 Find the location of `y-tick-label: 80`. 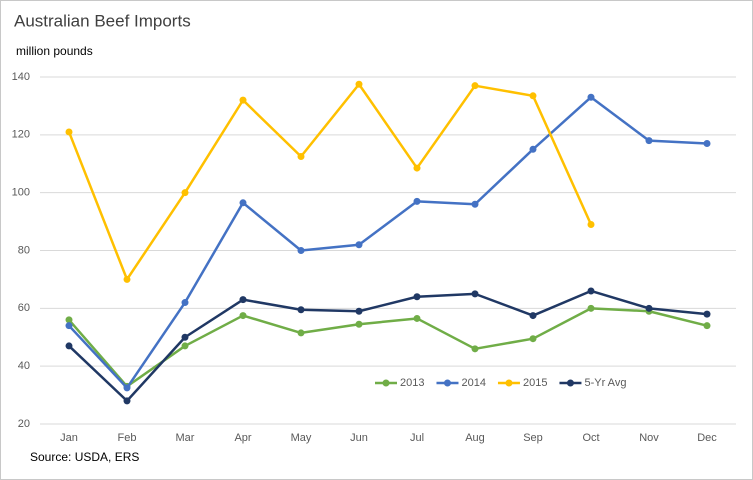

y-tick-label: 80 is located at coordinates (24, 250).